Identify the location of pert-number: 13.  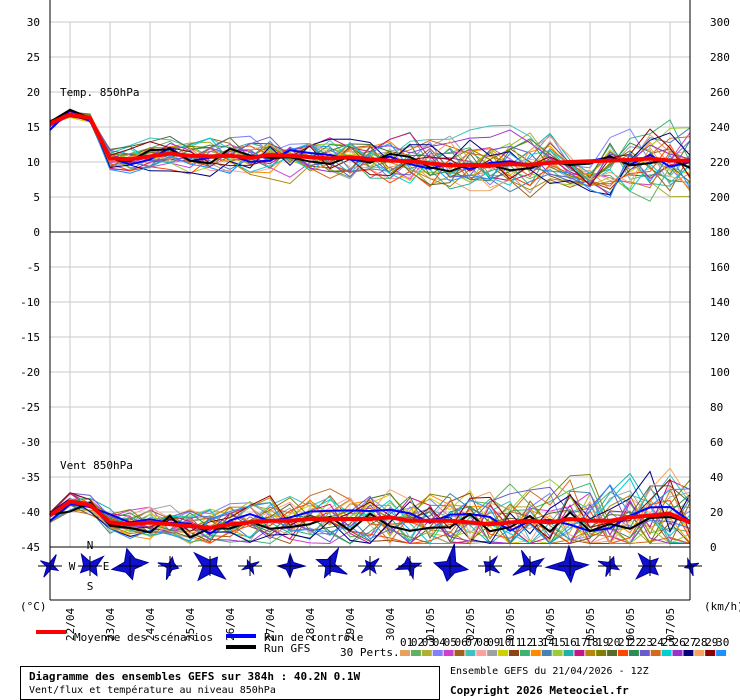
(537, 642).